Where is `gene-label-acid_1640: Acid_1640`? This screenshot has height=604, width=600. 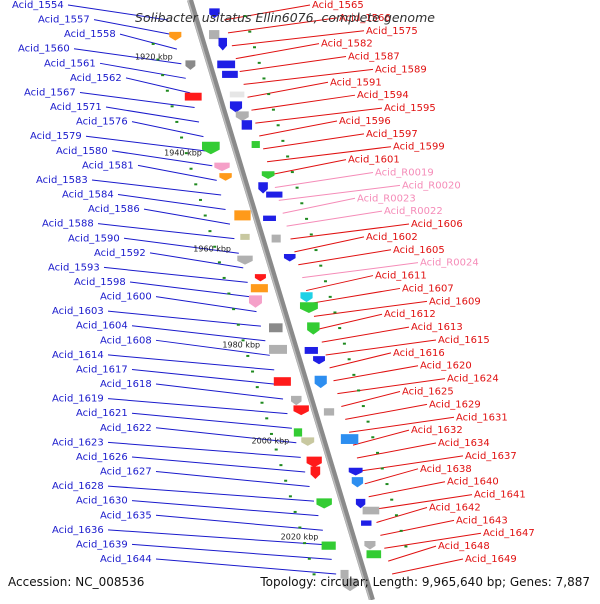 gene-label-acid_1640: Acid_1640 is located at coordinates (473, 482).